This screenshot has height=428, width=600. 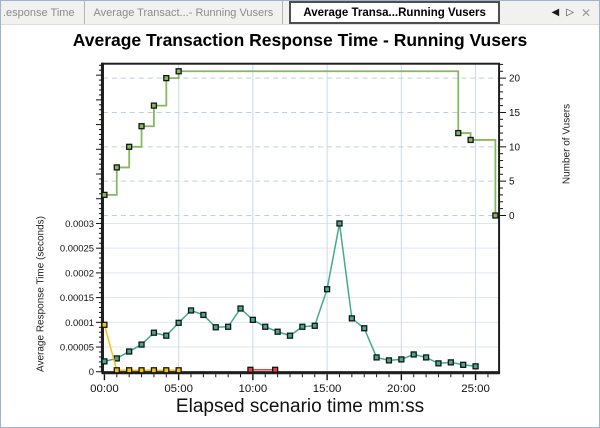 What do you see at coordinates (79, 273) in the screenshot?
I see `svg-text: 0.0002` at bounding box center [79, 273].